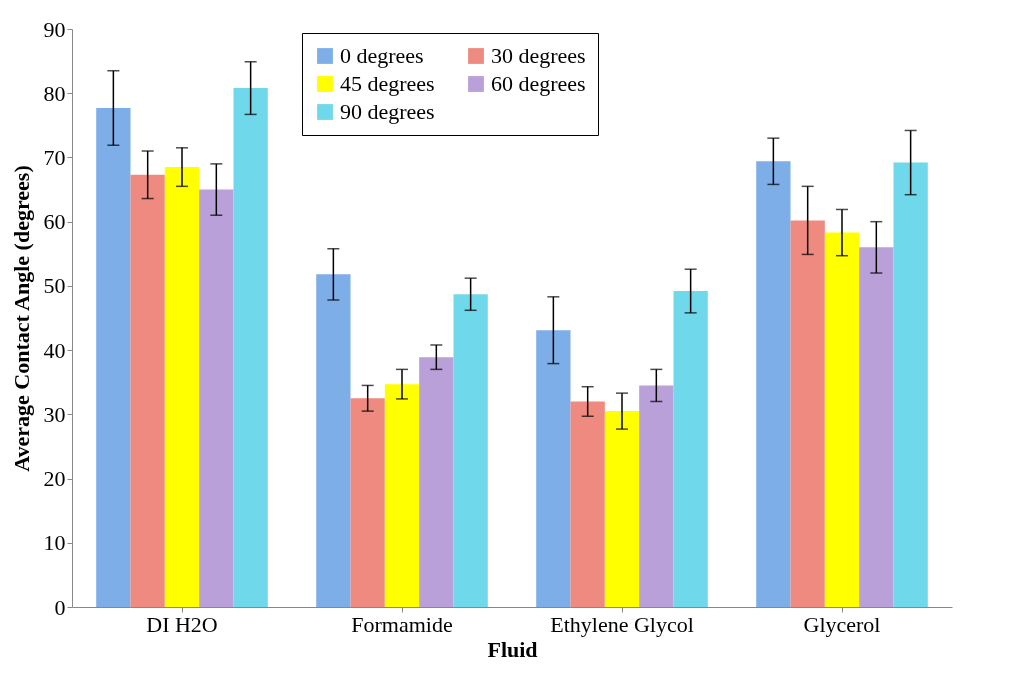 The height and width of the screenshot is (685, 1019). What do you see at coordinates (54, 479) in the screenshot?
I see `y-tick-label: 20` at bounding box center [54, 479].